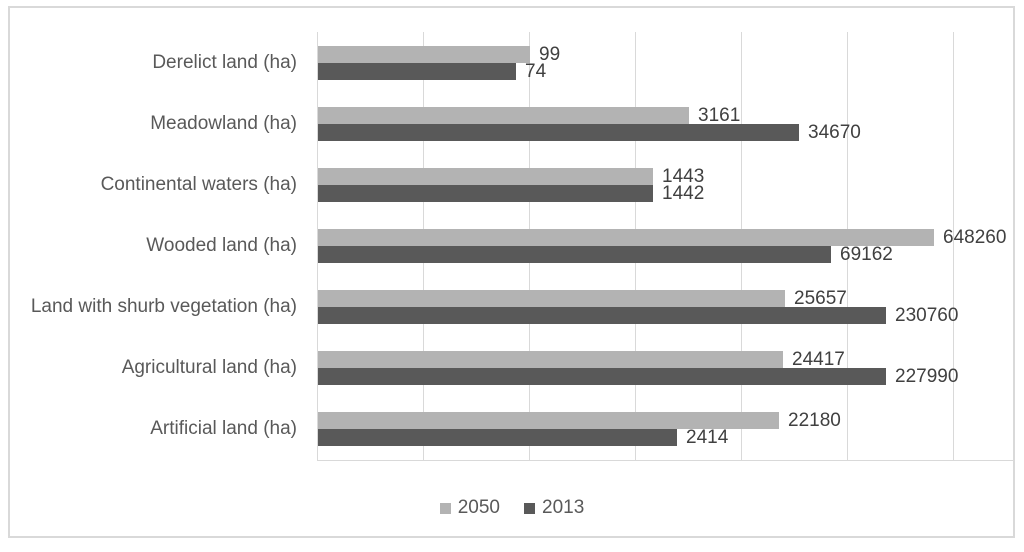  What do you see at coordinates (818, 359) in the screenshot?
I see `bar-value-label: 24417` at bounding box center [818, 359].